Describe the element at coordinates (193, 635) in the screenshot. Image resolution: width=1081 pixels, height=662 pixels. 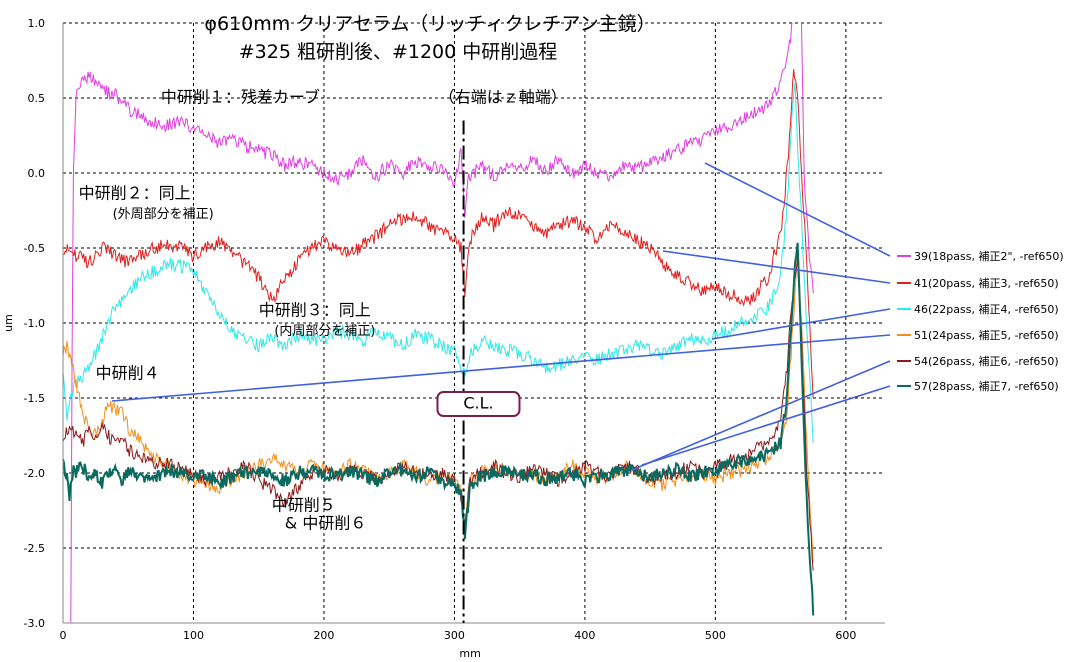
I see `x-tick-label: 100` at that location.